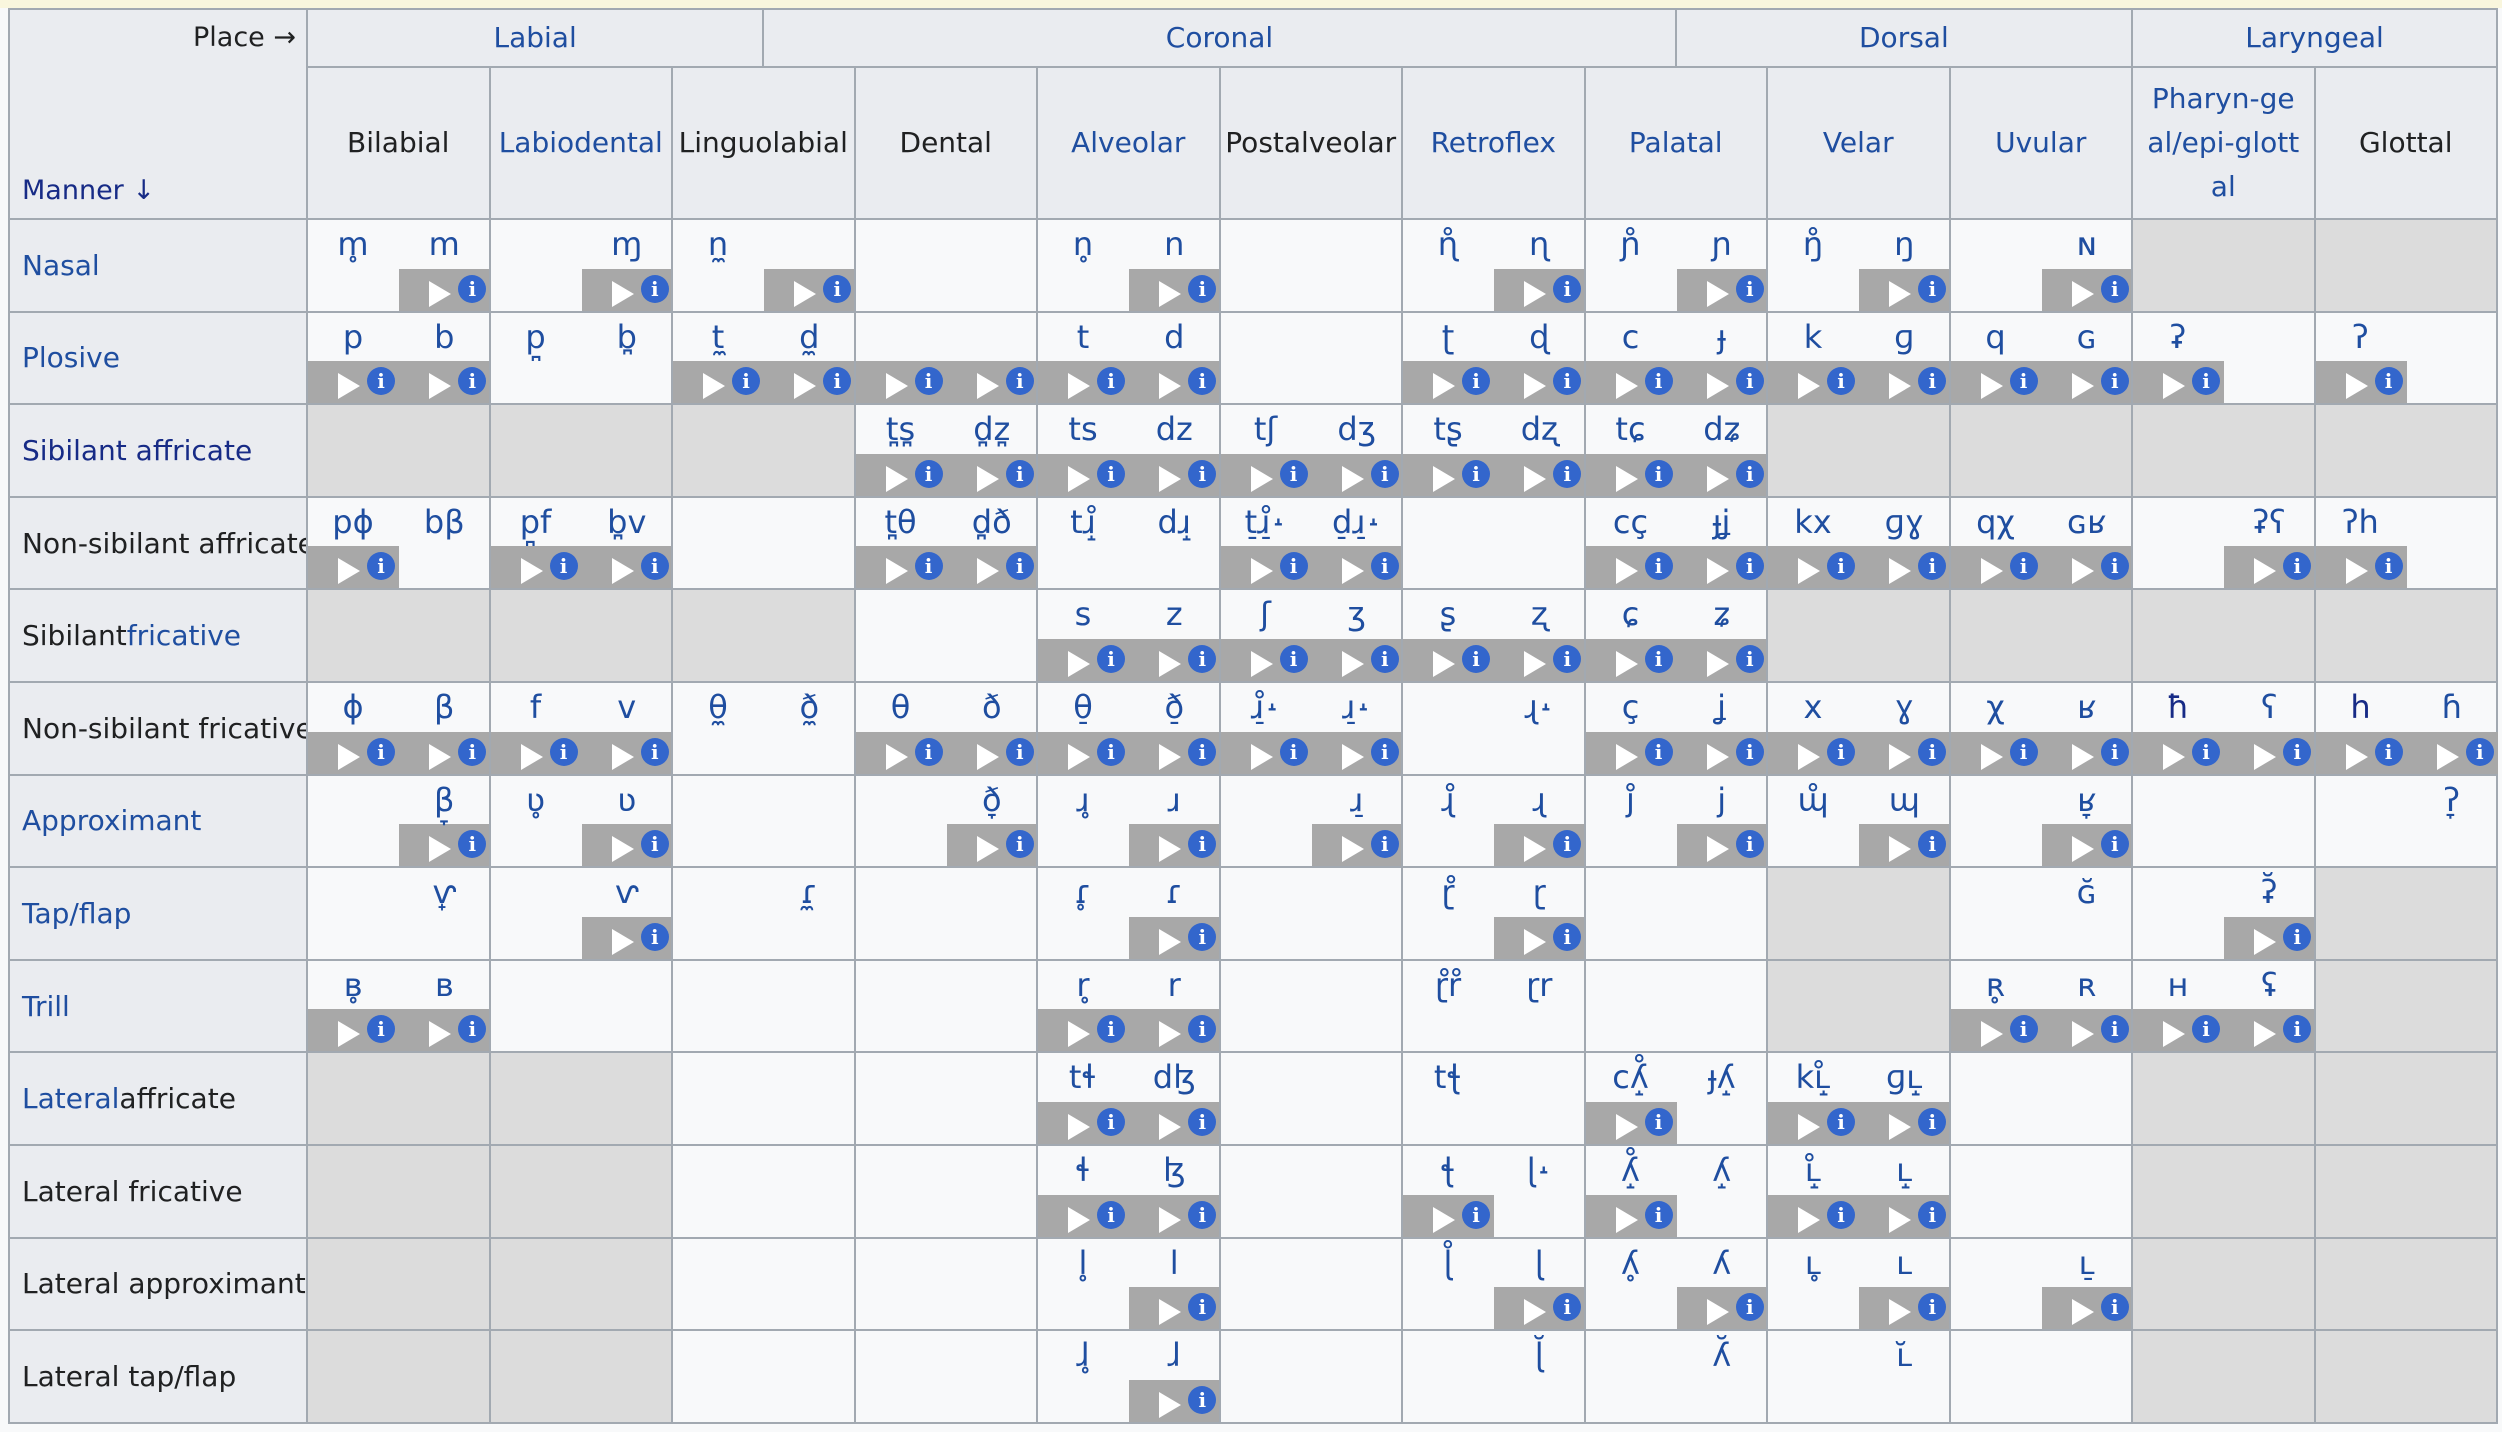  What do you see at coordinates (718, 336) in the screenshot?
I see `ipa-symbol: t̼` at bounding box center [718, 336].